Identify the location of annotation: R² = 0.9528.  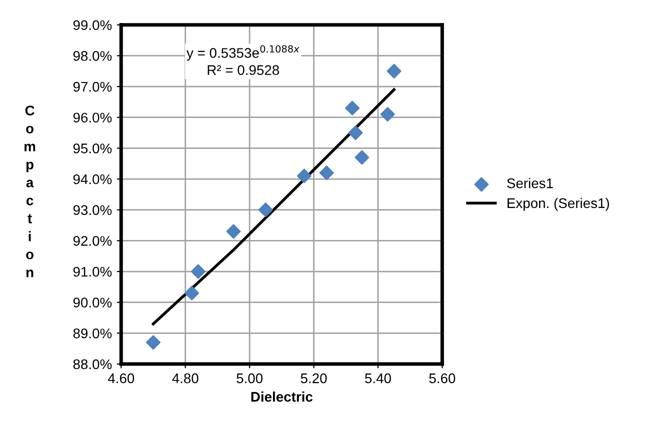
(244, 70).